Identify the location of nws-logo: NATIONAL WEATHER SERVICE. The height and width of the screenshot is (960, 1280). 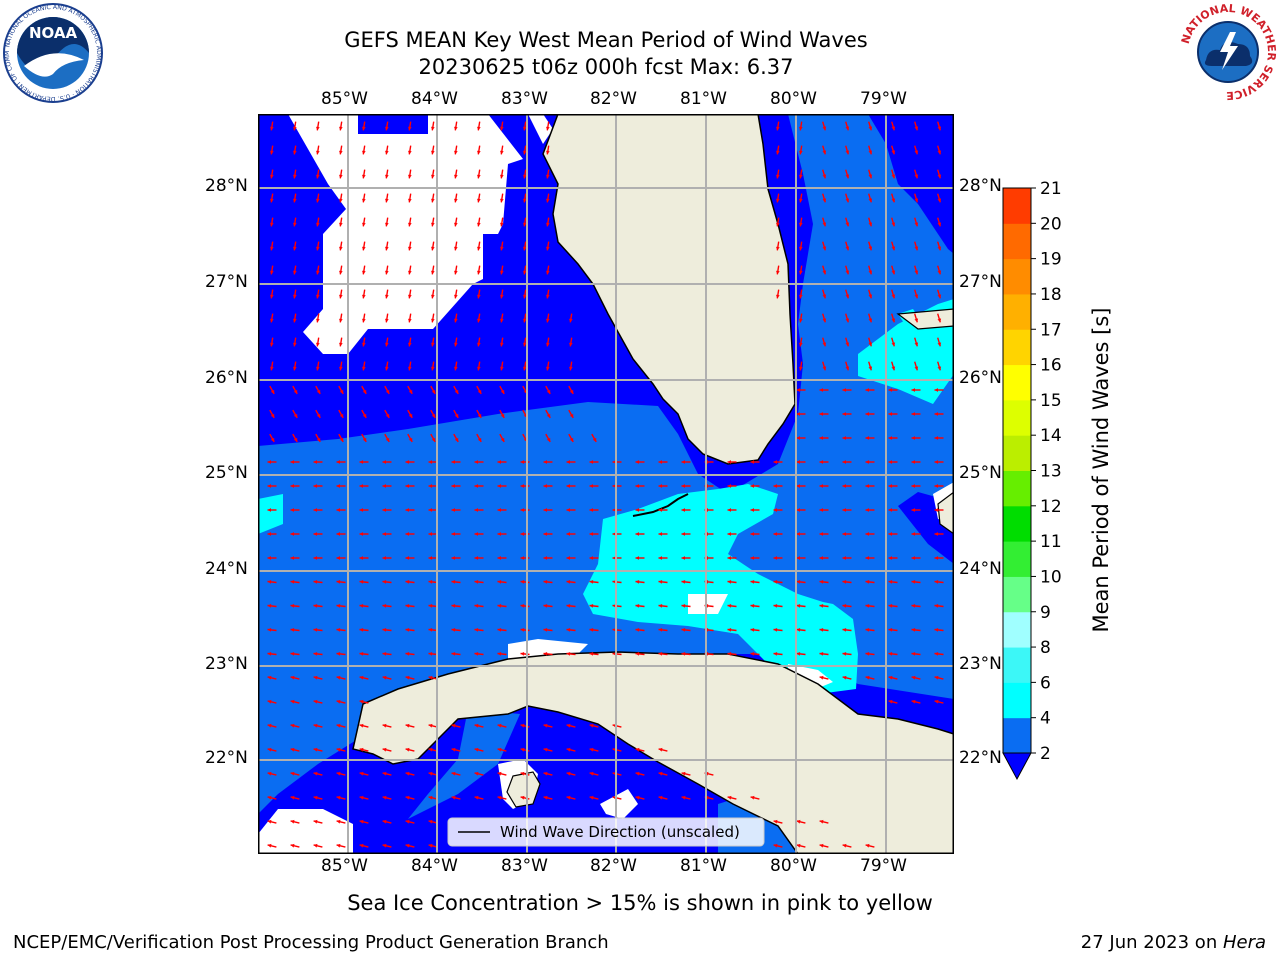
(1228, 52).